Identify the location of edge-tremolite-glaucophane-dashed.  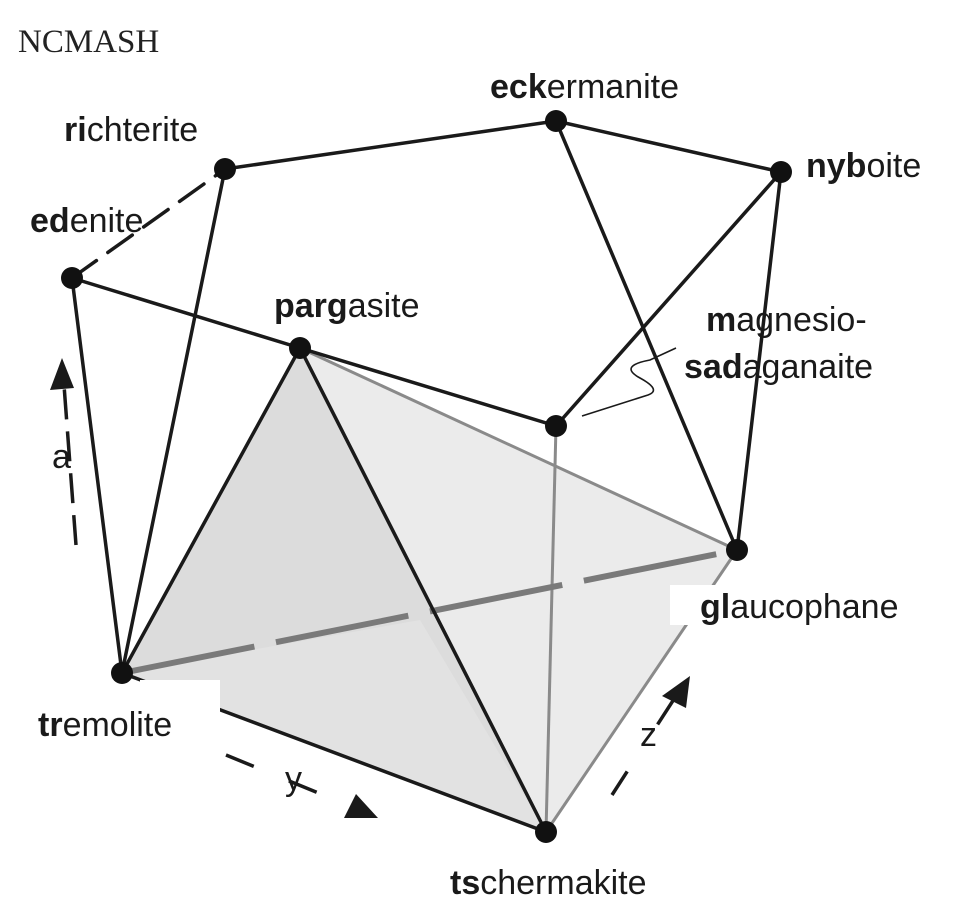
(429, 611).